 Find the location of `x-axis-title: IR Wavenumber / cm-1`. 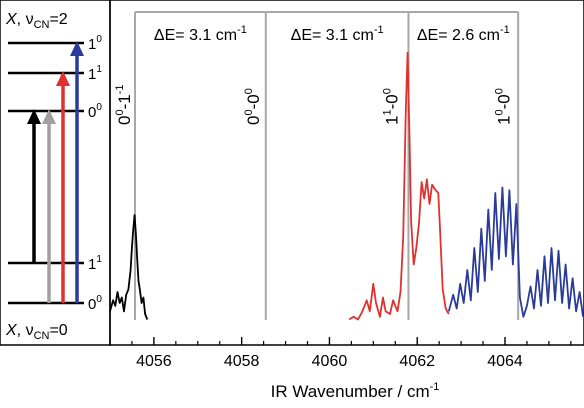

x-axis-title: IR Wavenumber / cm-1 is located at coordinates (355, 391).